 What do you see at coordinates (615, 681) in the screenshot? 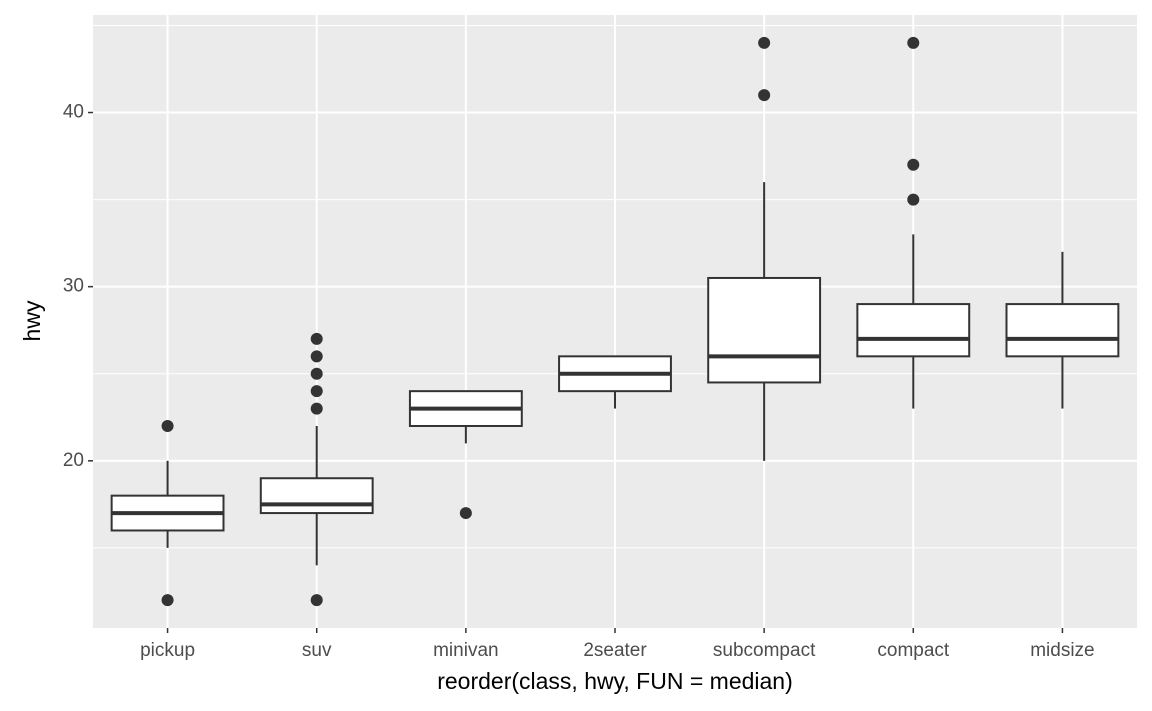
I see `x-axis-title: reorder(class, hwy, FUN = median)` at bounding box center [615, 681].